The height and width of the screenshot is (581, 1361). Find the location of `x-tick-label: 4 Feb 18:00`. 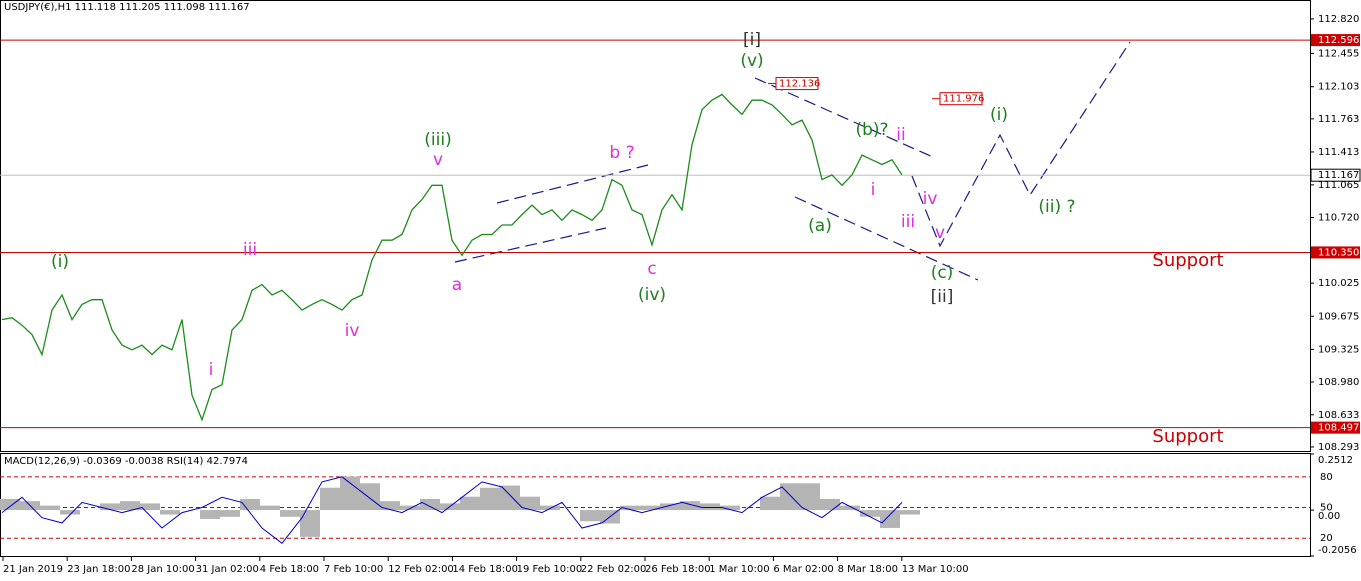

x-tick-label: 4 Feb 18:00 is located at coordinates (289, 569).